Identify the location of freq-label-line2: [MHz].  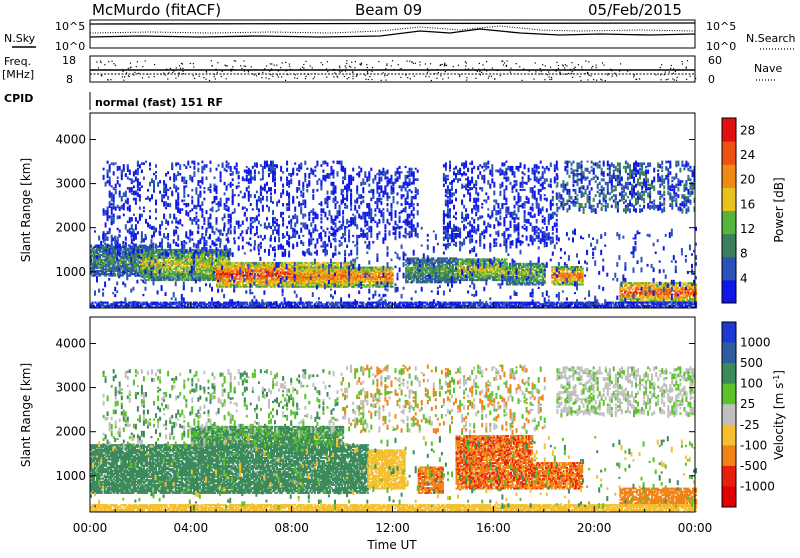
(18, 74).